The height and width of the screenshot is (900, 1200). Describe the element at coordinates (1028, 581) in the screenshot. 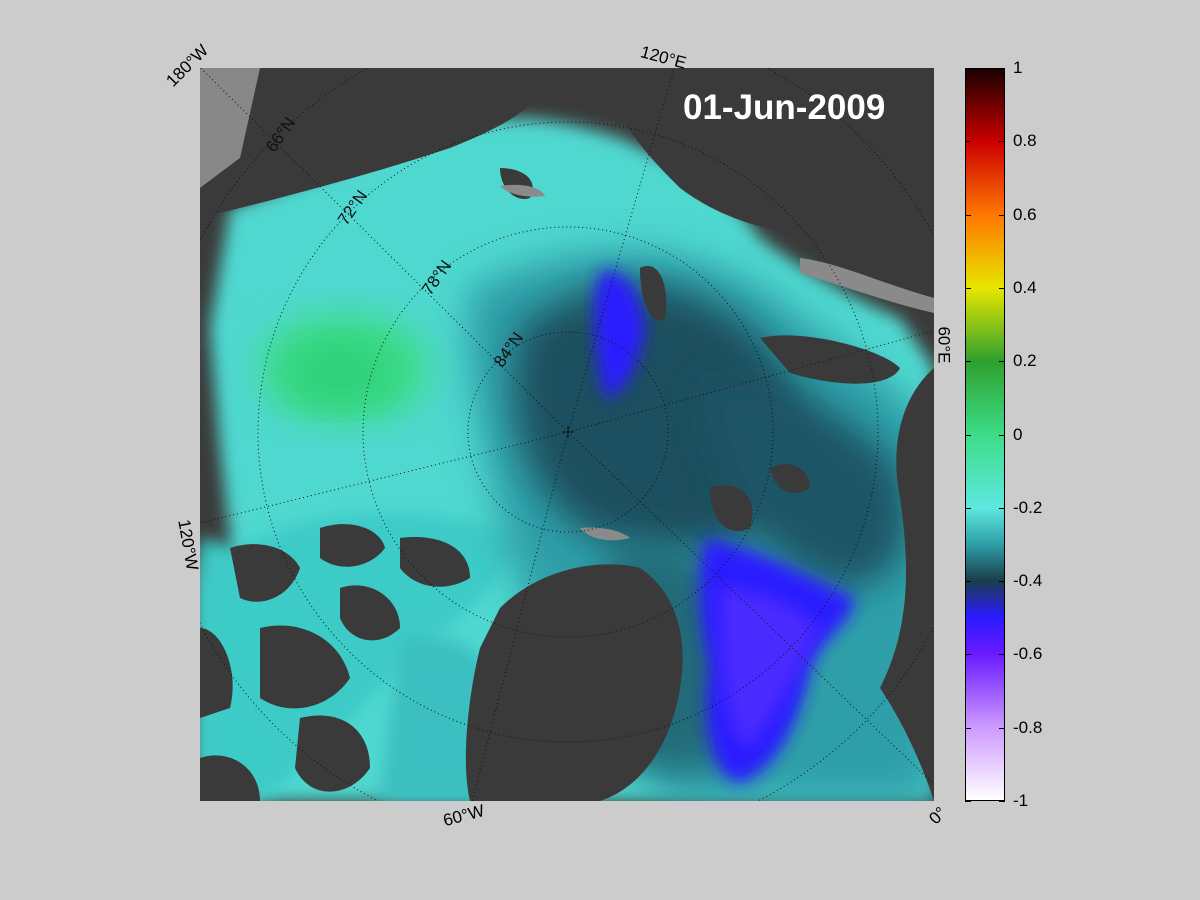

I see `colorbar-tick-label: -0.4` at that location.